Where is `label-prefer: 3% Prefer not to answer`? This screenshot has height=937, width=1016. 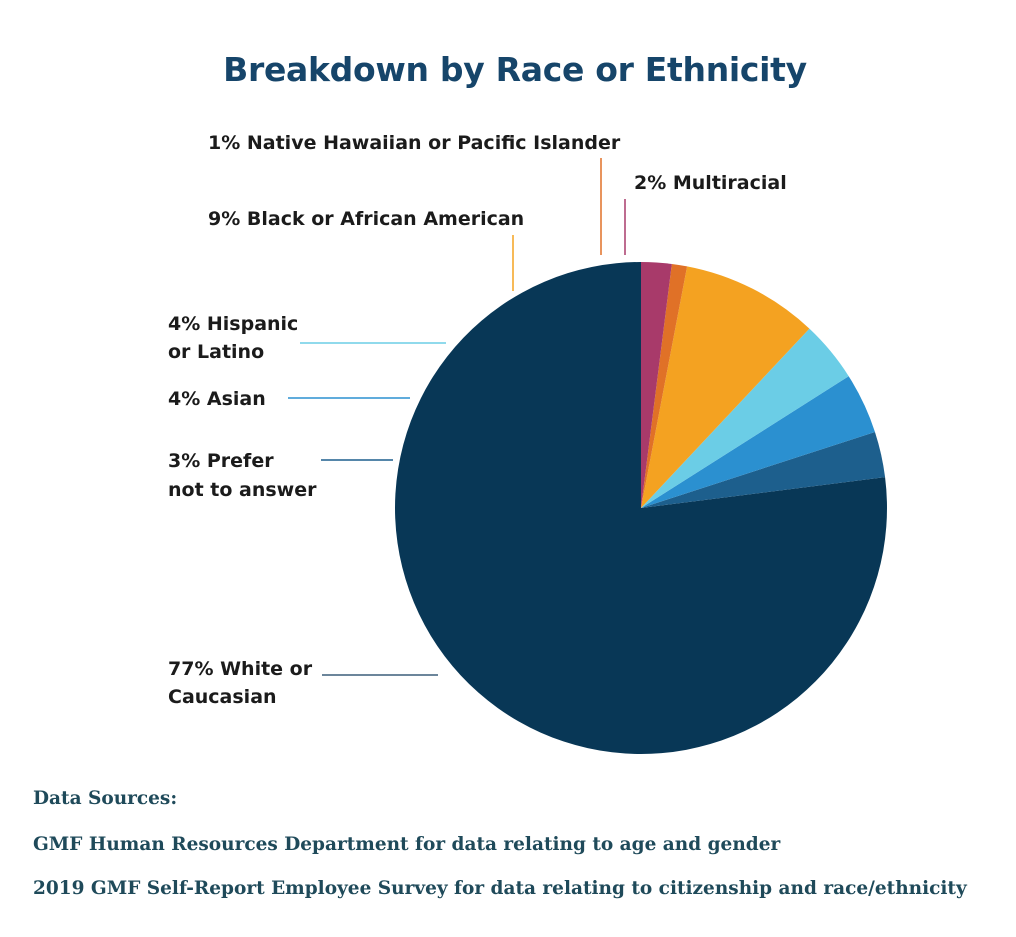 label-prefer: 3% Prefer not to answer is located at coordinates (242, 475).